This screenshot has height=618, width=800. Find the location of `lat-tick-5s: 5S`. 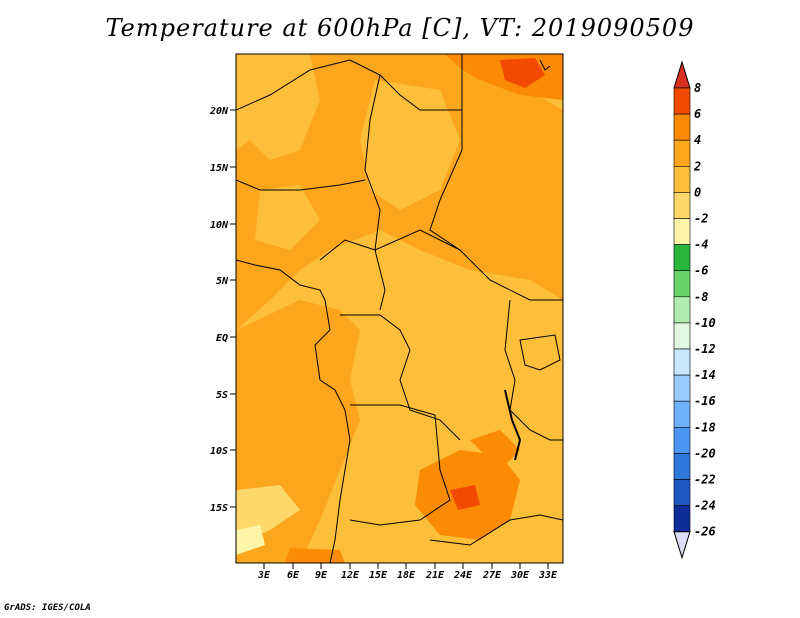

lat-tick-5s: 5S is located at coordinates (226, 395).